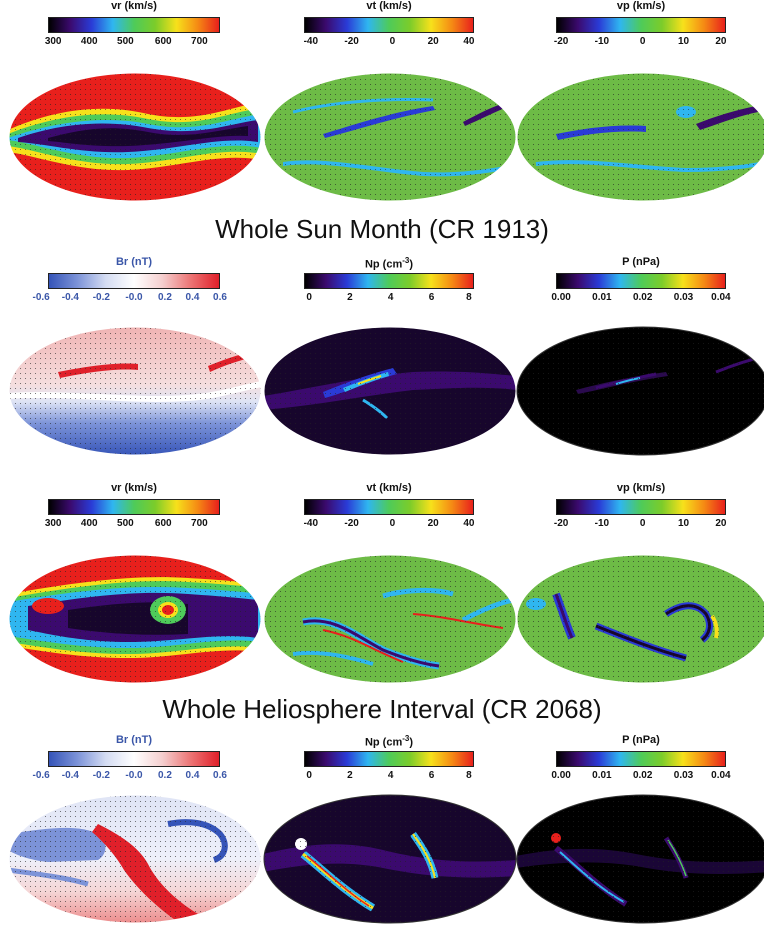 Image resolution: width=764 pixels, height=926 pixels. I want to click on map-vt-1913, so click(390, 137).